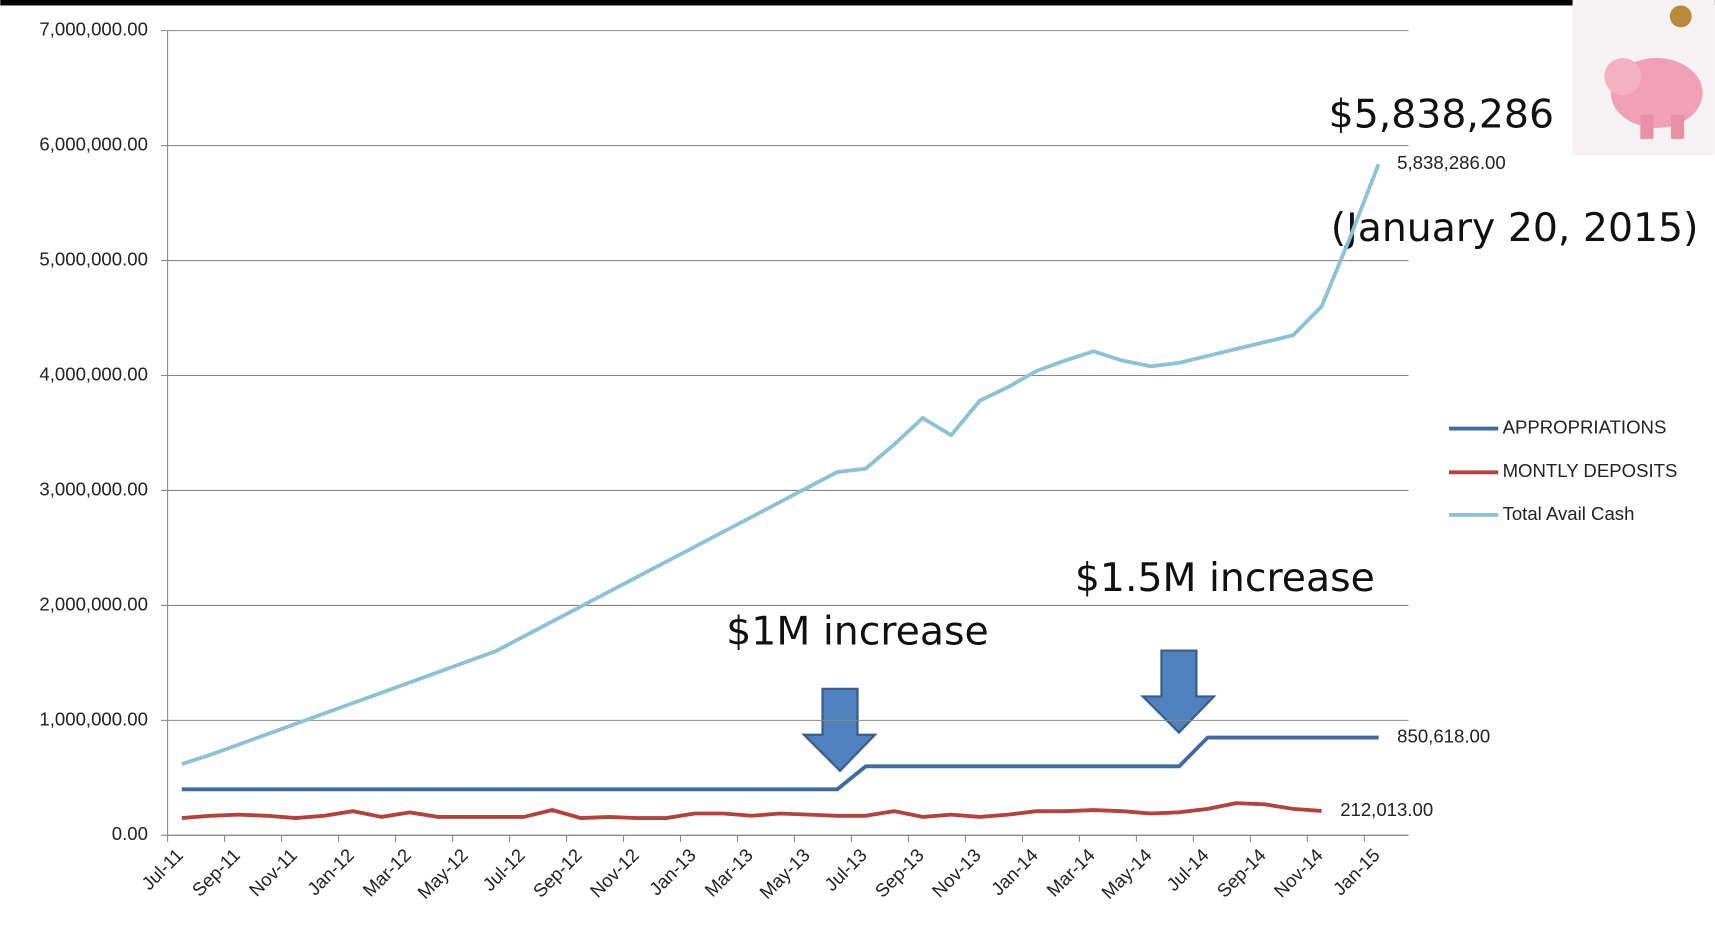 This screenshot has height=937, width=1715. What do you see at coordinates (93, 29) in the screenshot?
I see `y-tick-label: 7,000,000.00` at bounding box center [93, 29].